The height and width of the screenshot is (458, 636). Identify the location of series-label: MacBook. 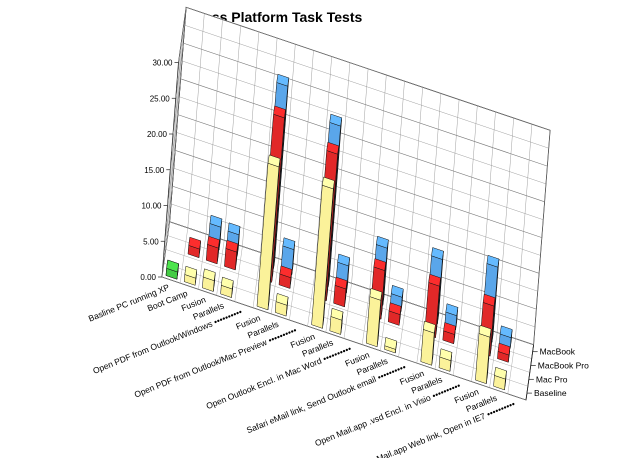
(558, 352).